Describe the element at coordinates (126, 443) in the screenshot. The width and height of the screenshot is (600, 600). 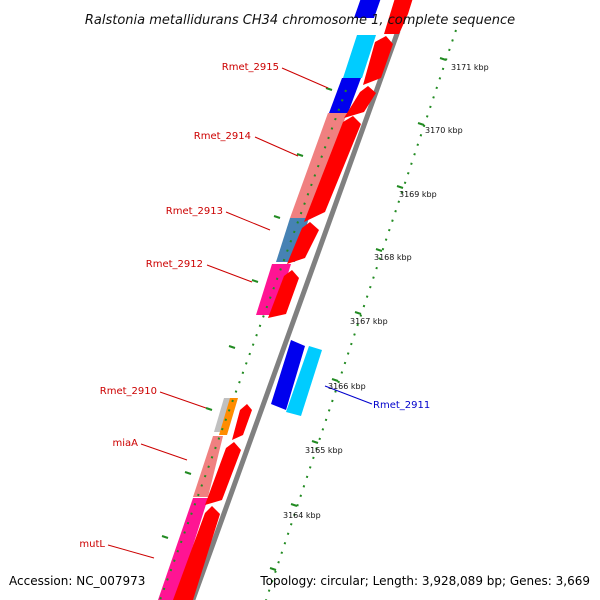
I see `gene-label: miaA` at that location.